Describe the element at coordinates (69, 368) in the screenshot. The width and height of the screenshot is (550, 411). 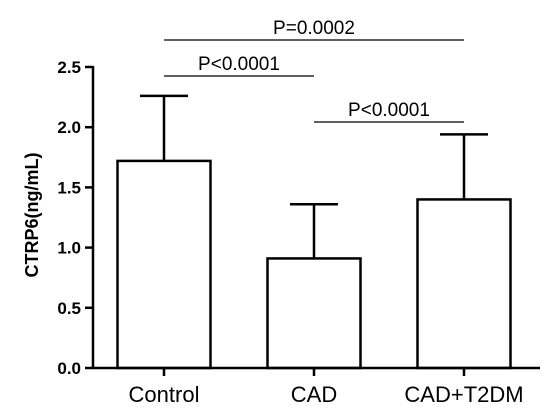
I see `y-tick-label-1: 0.0` at that location.